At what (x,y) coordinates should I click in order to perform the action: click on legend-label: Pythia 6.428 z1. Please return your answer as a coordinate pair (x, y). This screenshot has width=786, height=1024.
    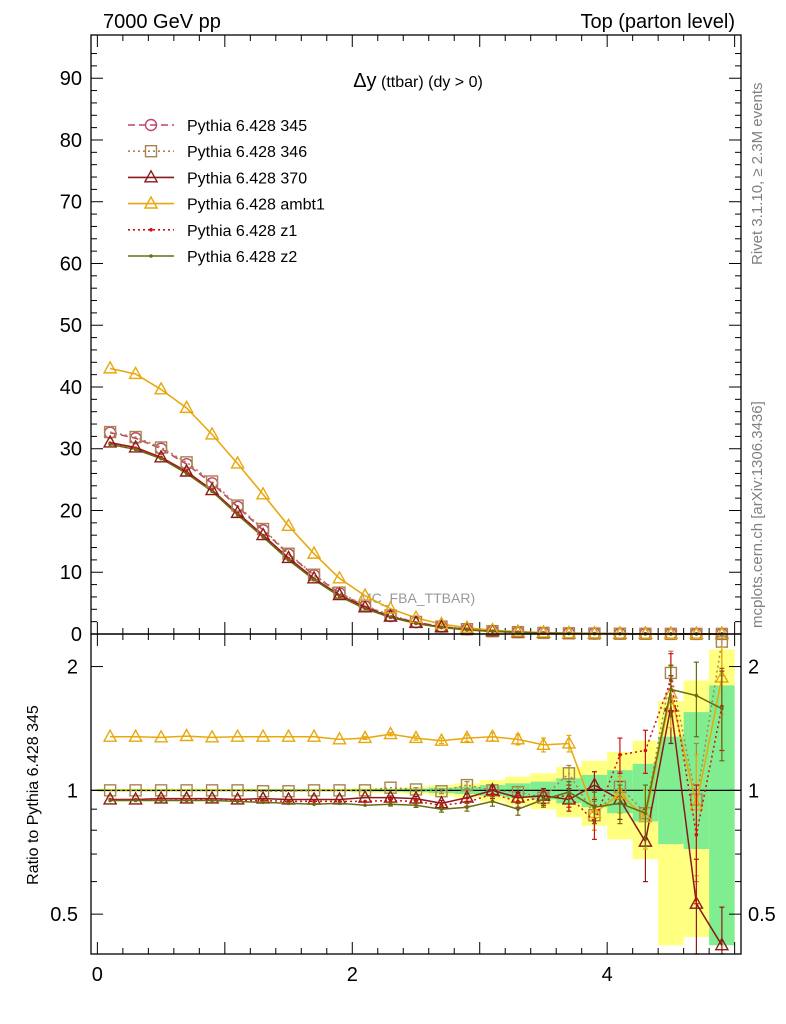
    Looking at the image, I should click on (242, 231).